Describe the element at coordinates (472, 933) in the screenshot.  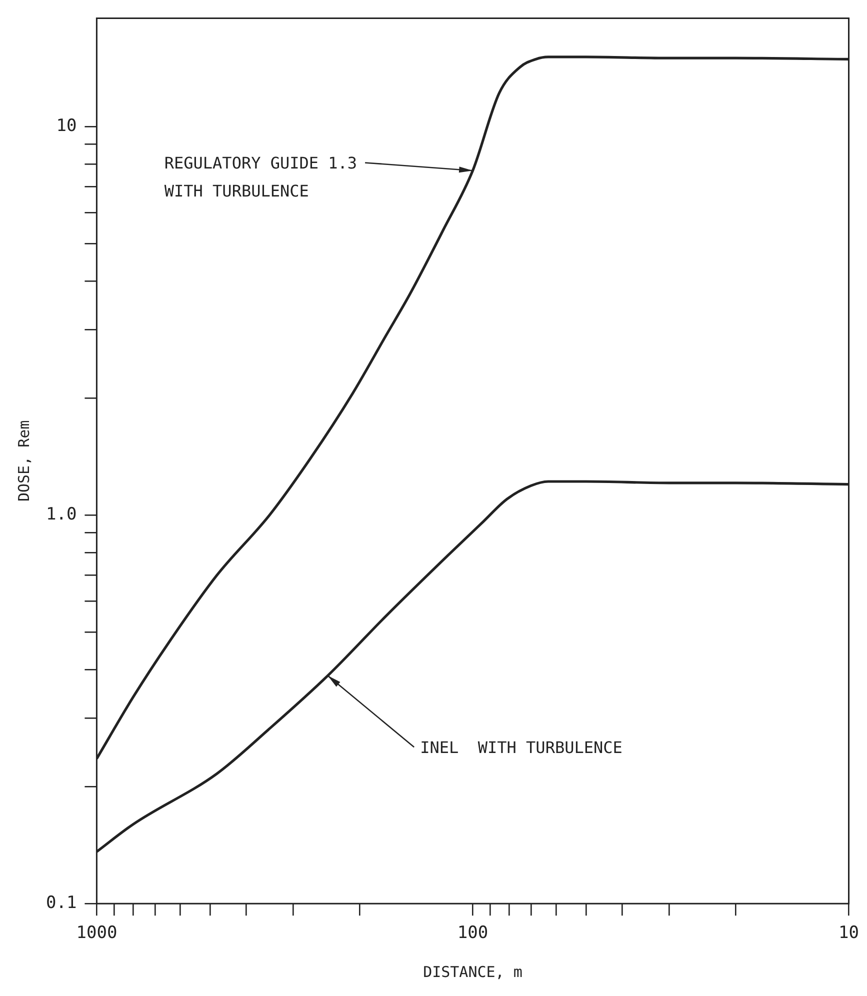
I see `x-tick-label: 100` at that location.